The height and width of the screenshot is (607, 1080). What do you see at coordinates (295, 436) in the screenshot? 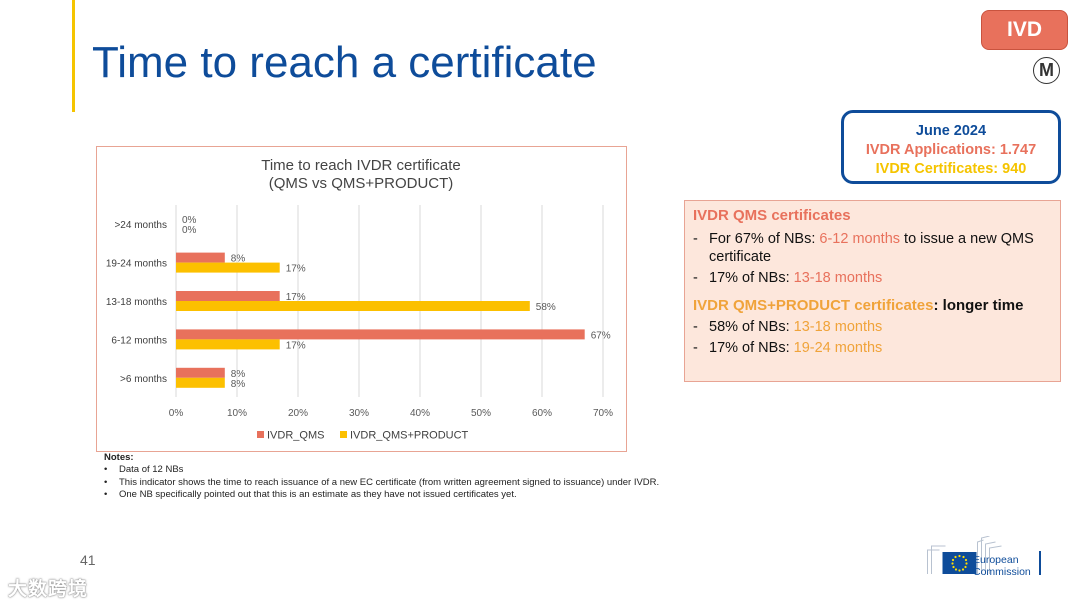
I see `legend-label: IVDR_QMS` at bounding box center [295, 436].